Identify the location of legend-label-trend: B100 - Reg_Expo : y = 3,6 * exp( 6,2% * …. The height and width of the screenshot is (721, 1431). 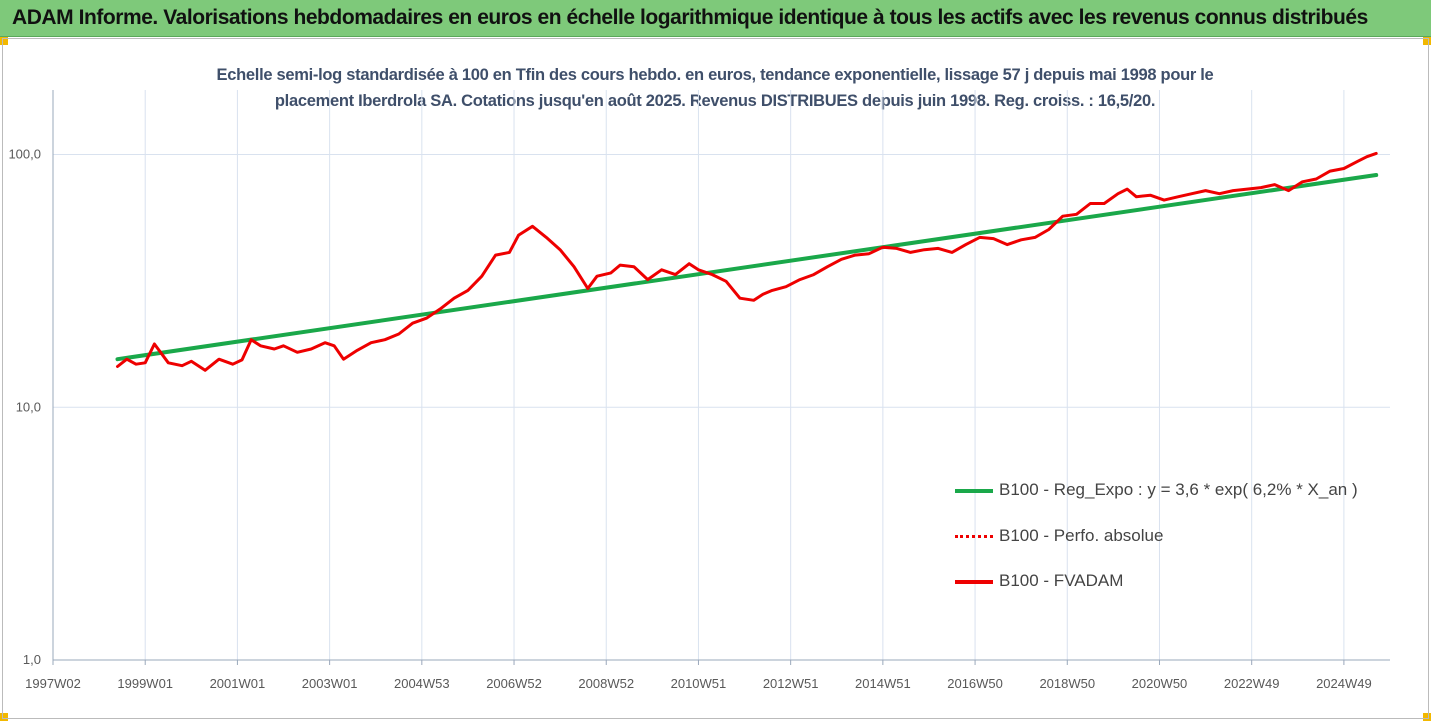
(1178, 489).